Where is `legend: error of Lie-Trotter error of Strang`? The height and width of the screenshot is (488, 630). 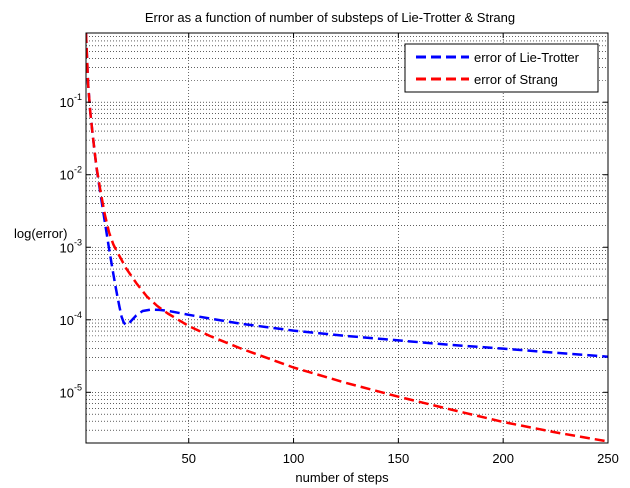 legend: error of Lie-Trotter error of Strang is located at coordinates (501, 68).